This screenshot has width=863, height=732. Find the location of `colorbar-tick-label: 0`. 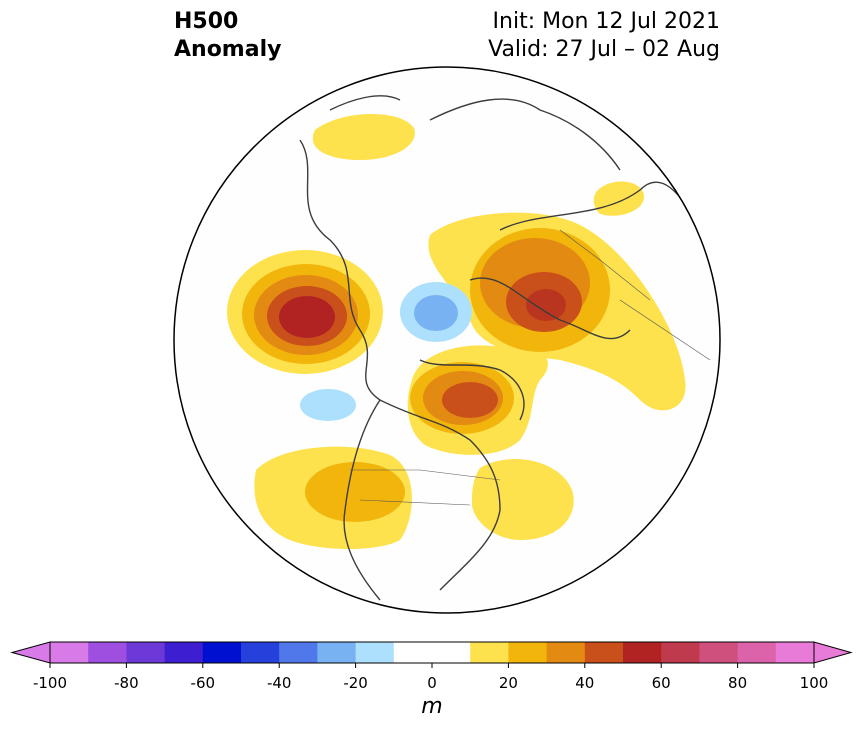

colorbar-tick-label: 0 is located at coordinates (432, 683).